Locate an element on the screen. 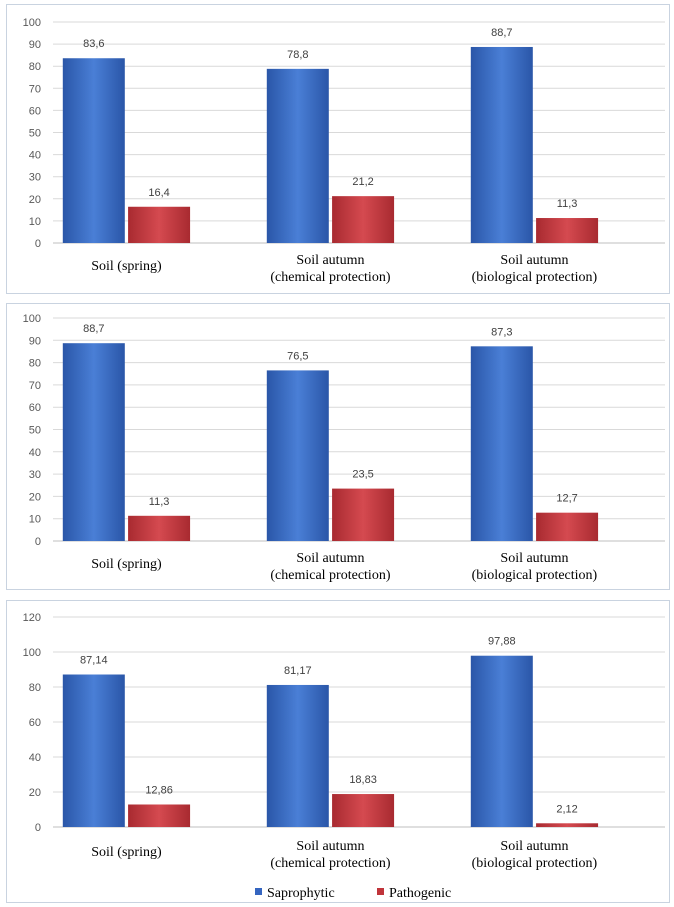  data-label: 81,17 is located at coordinates (298, 671).